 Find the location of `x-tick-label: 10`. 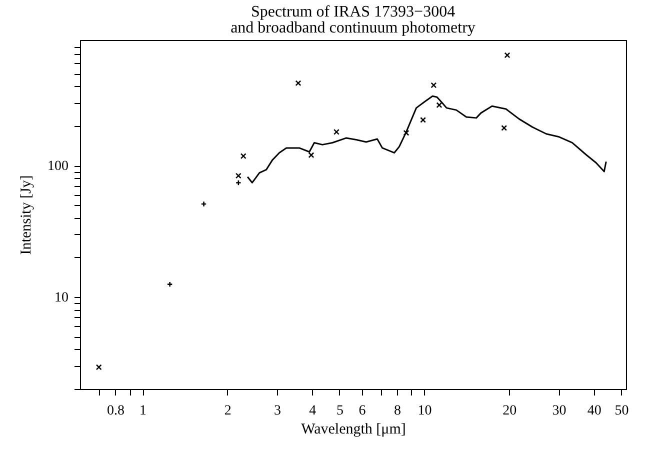

x-tick-label: 10 is located at coordinates (425, 411).